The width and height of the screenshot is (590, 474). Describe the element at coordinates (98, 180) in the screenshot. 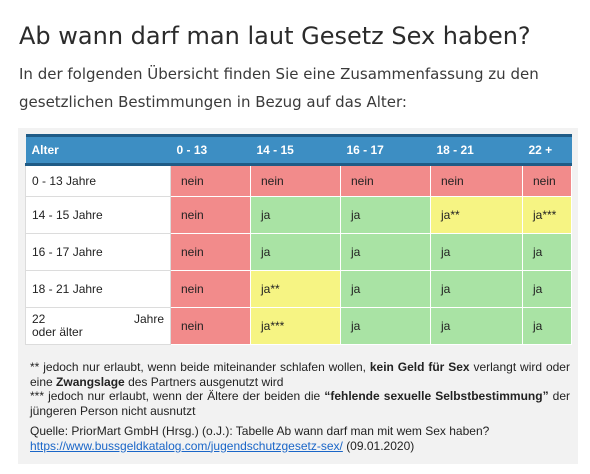

I see `row-label: 0 - 13 Jahre` at that location.